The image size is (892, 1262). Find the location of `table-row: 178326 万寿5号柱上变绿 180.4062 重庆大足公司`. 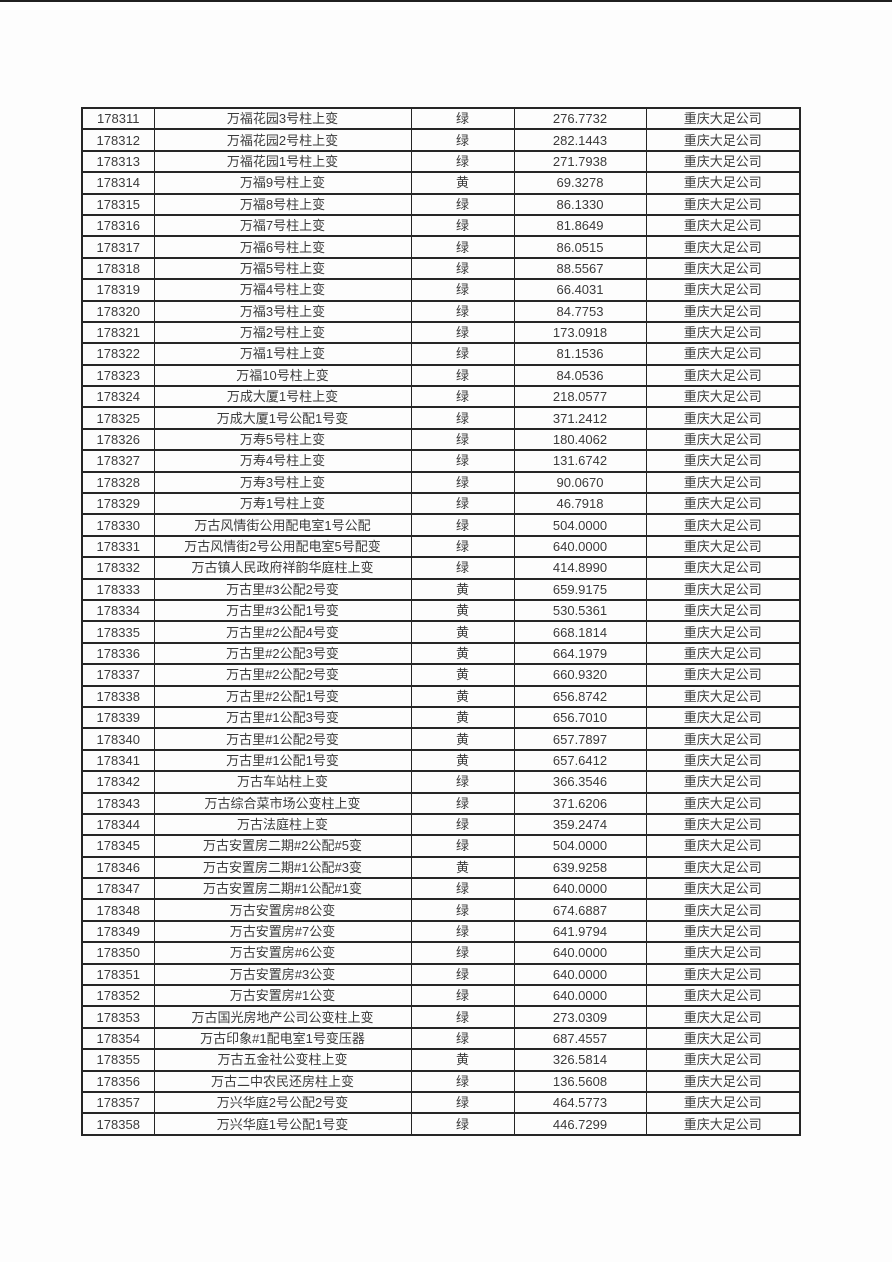

table-row: 178326 万寿5号柱上变绿 180.4062 重庆大足公司 is located at coordinates (441, 439).